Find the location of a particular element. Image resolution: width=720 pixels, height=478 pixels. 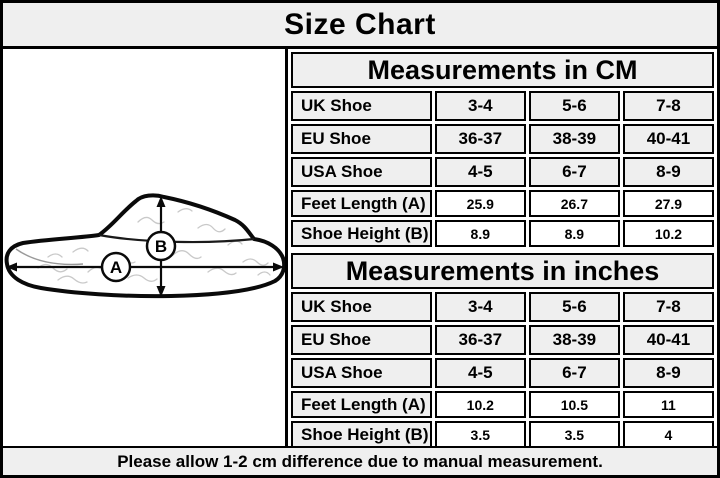

cm-table-header: Measurements in CM is located at coordinates (502, 70).